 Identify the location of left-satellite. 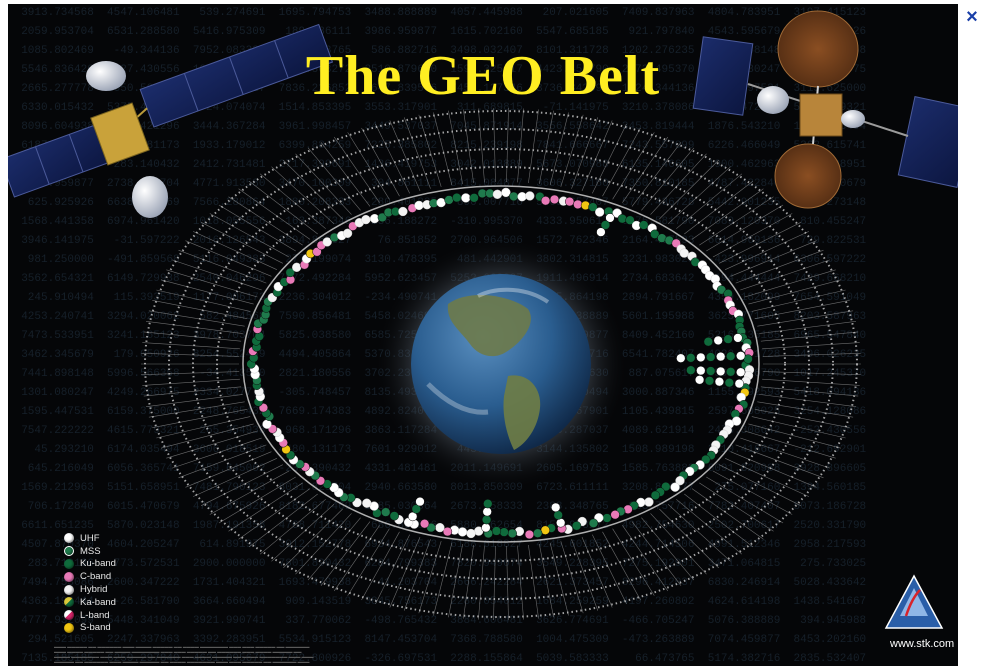
(171, 120).